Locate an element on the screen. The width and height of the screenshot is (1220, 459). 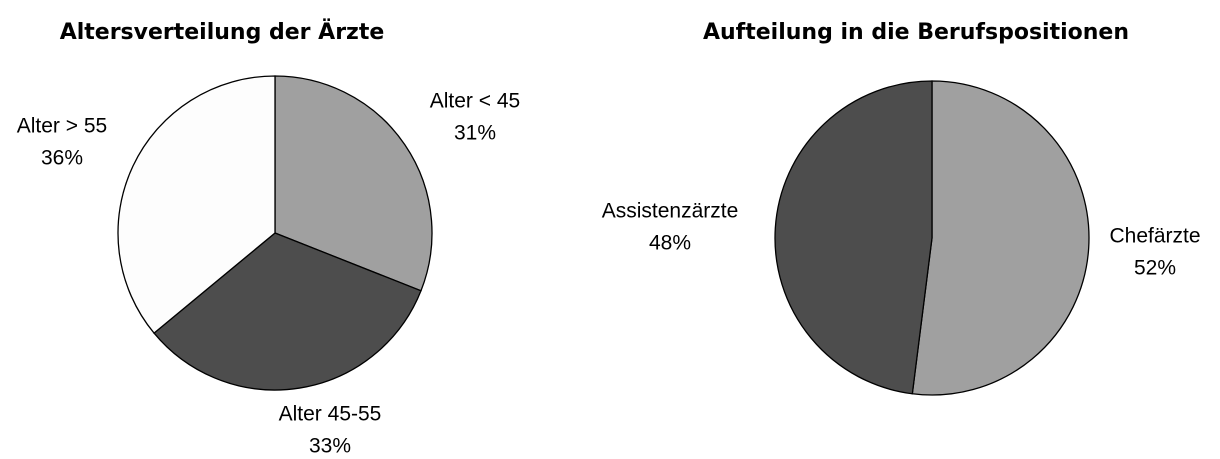
slice-value-label: 52% is located at coordinates (1155, 268).